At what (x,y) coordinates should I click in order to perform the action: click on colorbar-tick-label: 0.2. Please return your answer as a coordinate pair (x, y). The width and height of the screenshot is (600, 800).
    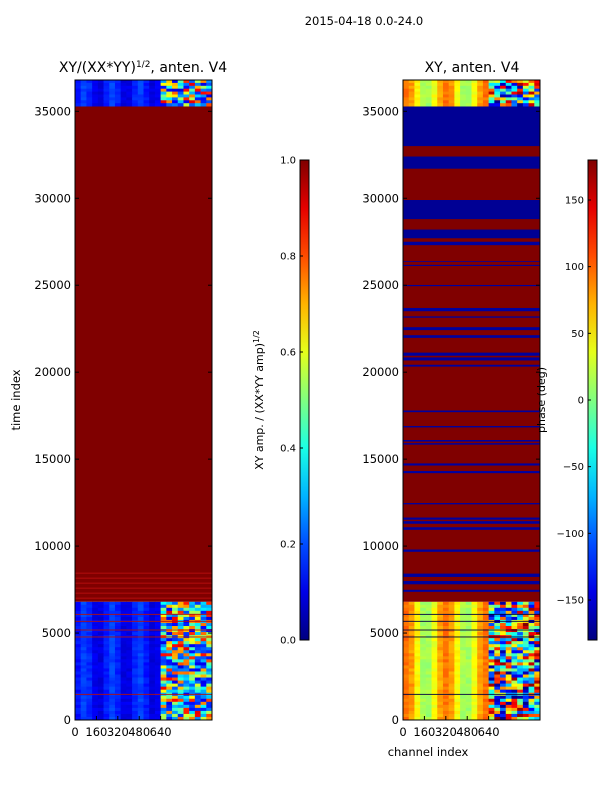
    Looking at the image, I should click on (288, 545).